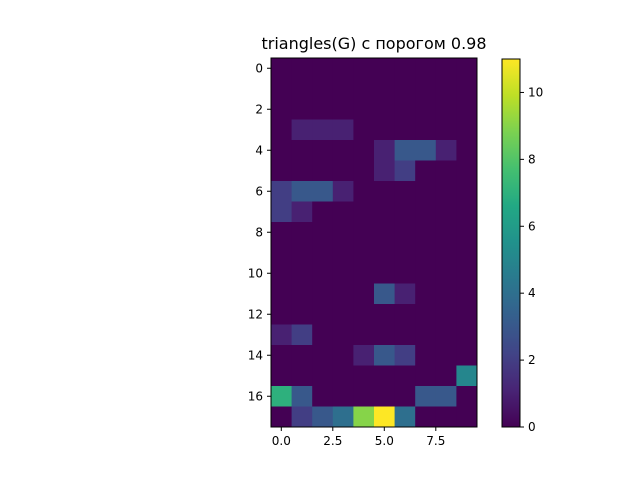 The image size is (640, 480). Describe the element at coordinates (532, 427) in the screenshot. I see `colorbar-tick-label: 0` at that location.